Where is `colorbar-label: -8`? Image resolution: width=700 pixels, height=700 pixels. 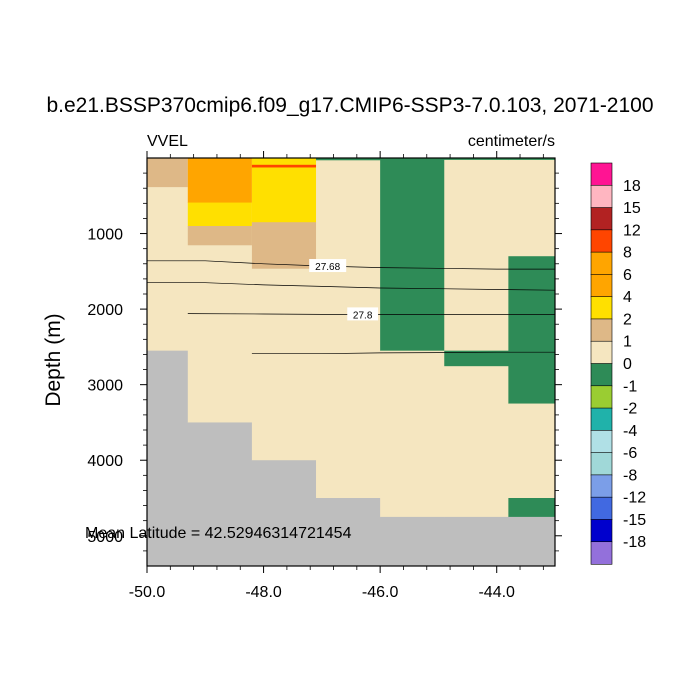
colorbar-label: -8 is located at coordinates (630, 475).